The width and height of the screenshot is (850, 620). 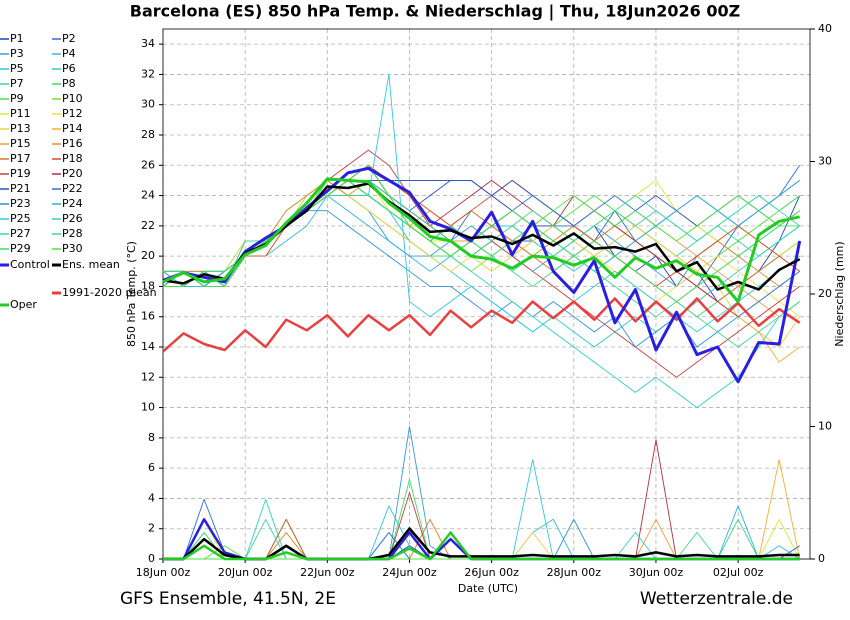 I want to click on y-axis-label: 850 hPa Temp. (°C), so click(x=131, y=294).